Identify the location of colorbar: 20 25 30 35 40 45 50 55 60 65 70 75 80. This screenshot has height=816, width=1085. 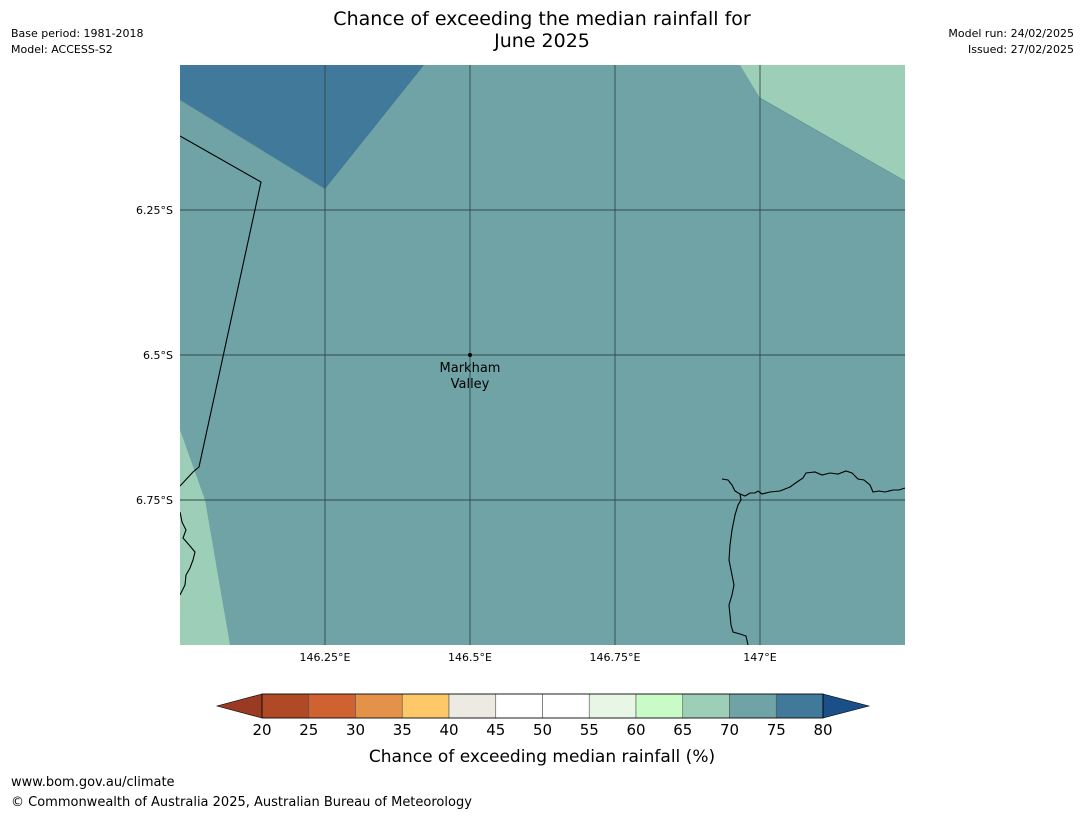
(543, 716).